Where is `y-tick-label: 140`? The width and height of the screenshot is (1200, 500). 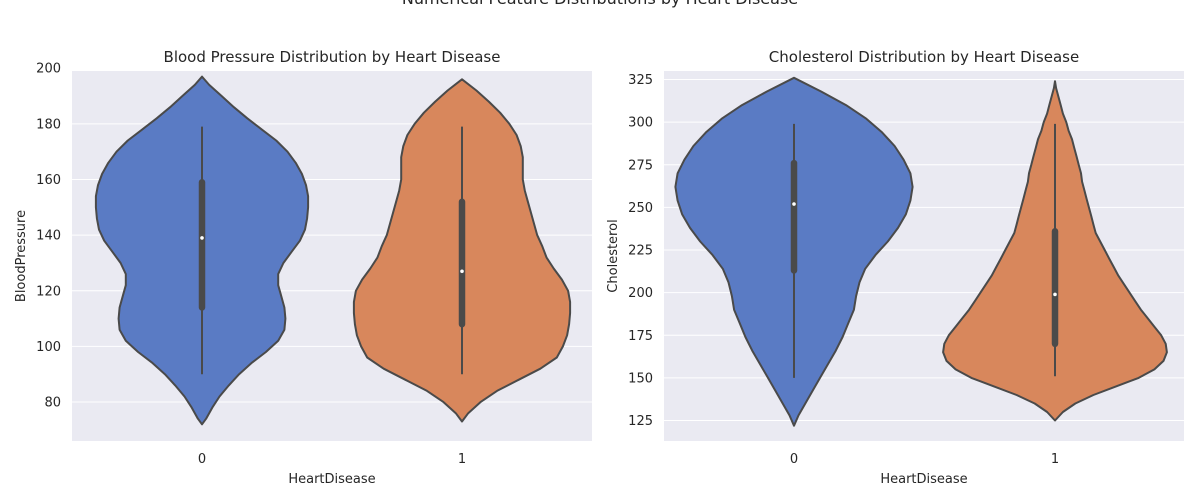 y-tick-label: 140 is located at coordinates (48, 236).